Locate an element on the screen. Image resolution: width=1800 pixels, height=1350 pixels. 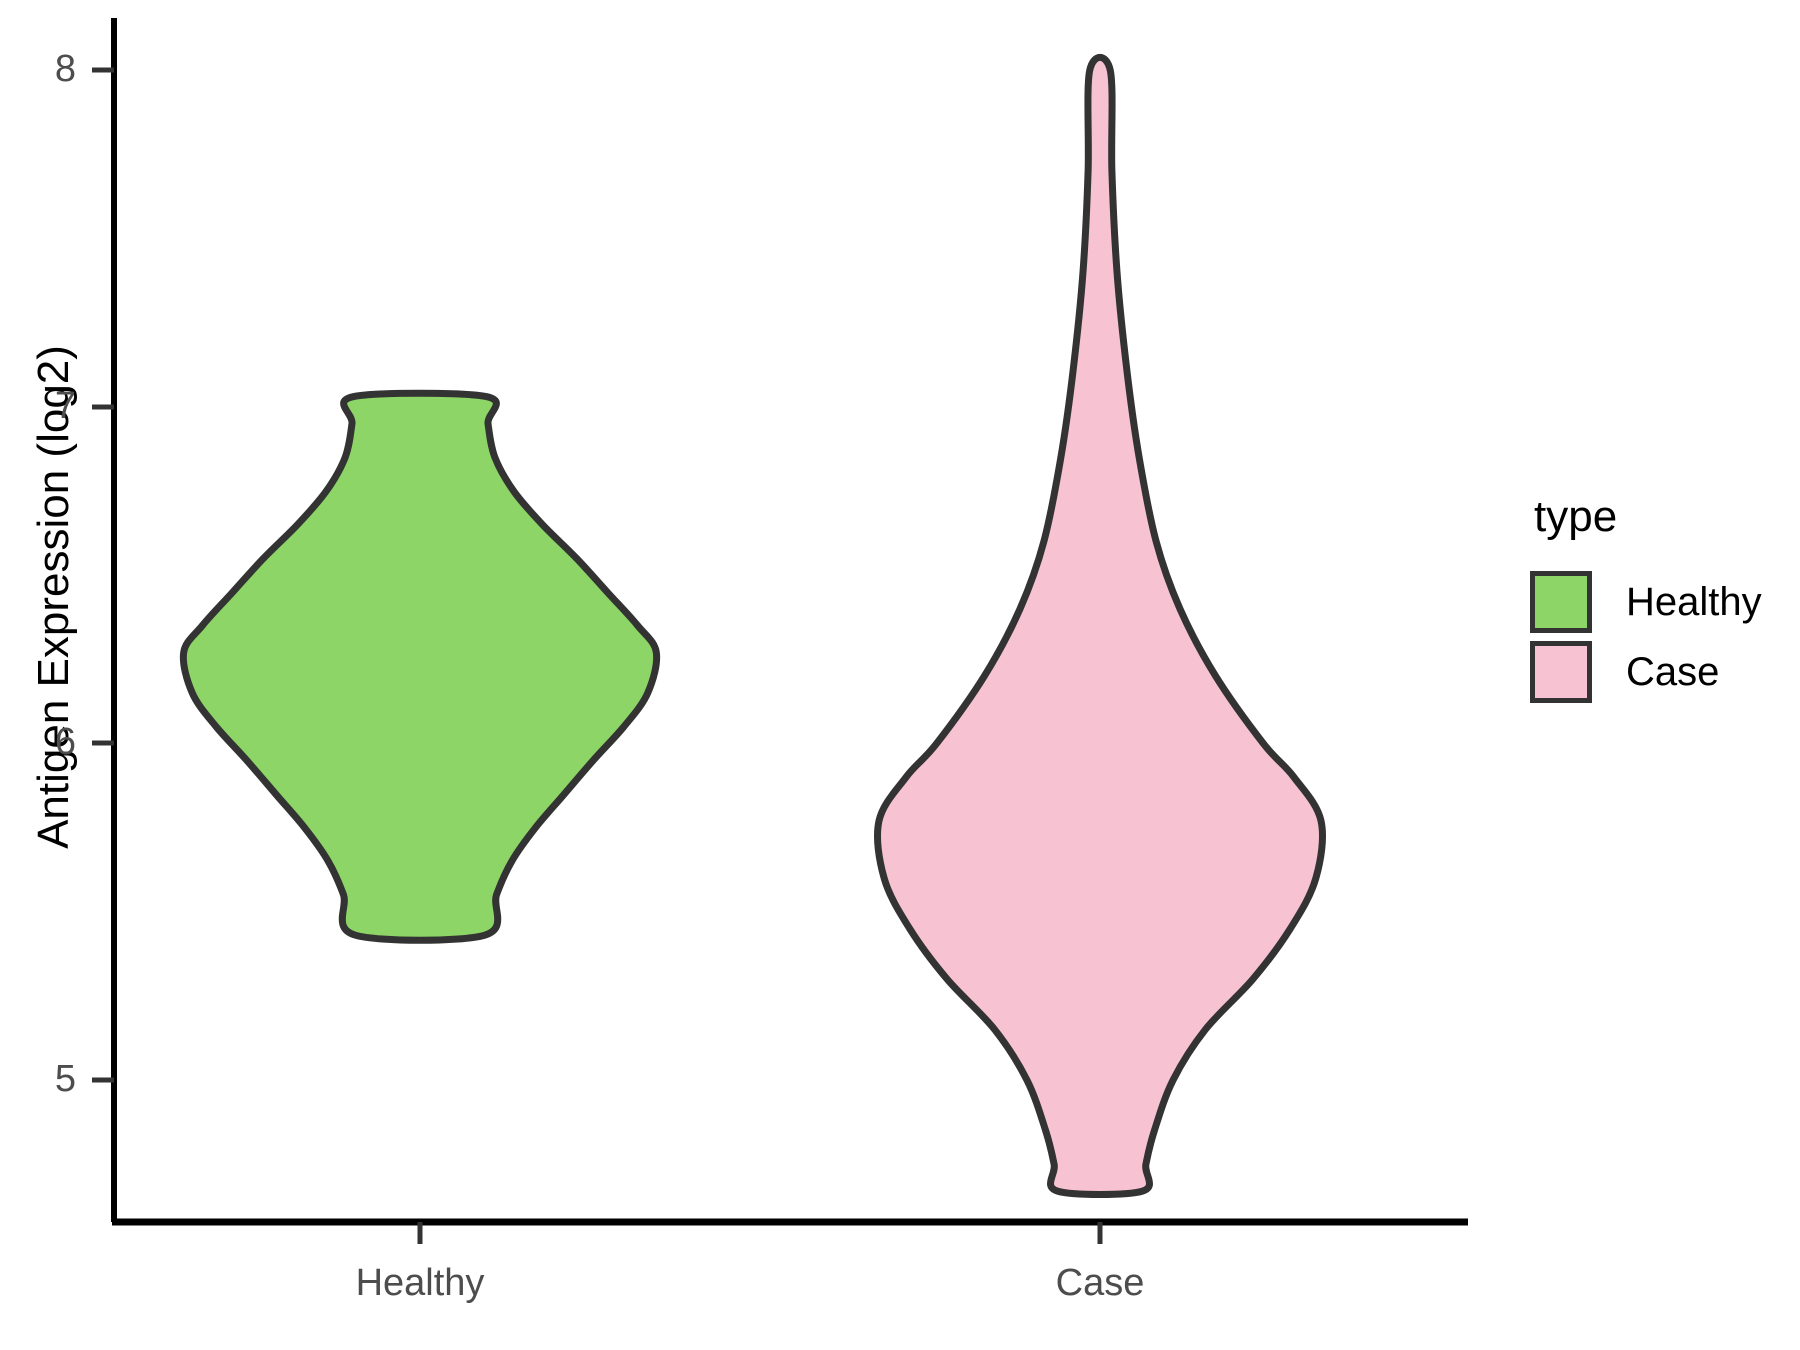
legend-item-healthy: Healthy is located at coordinates (1660, 602).